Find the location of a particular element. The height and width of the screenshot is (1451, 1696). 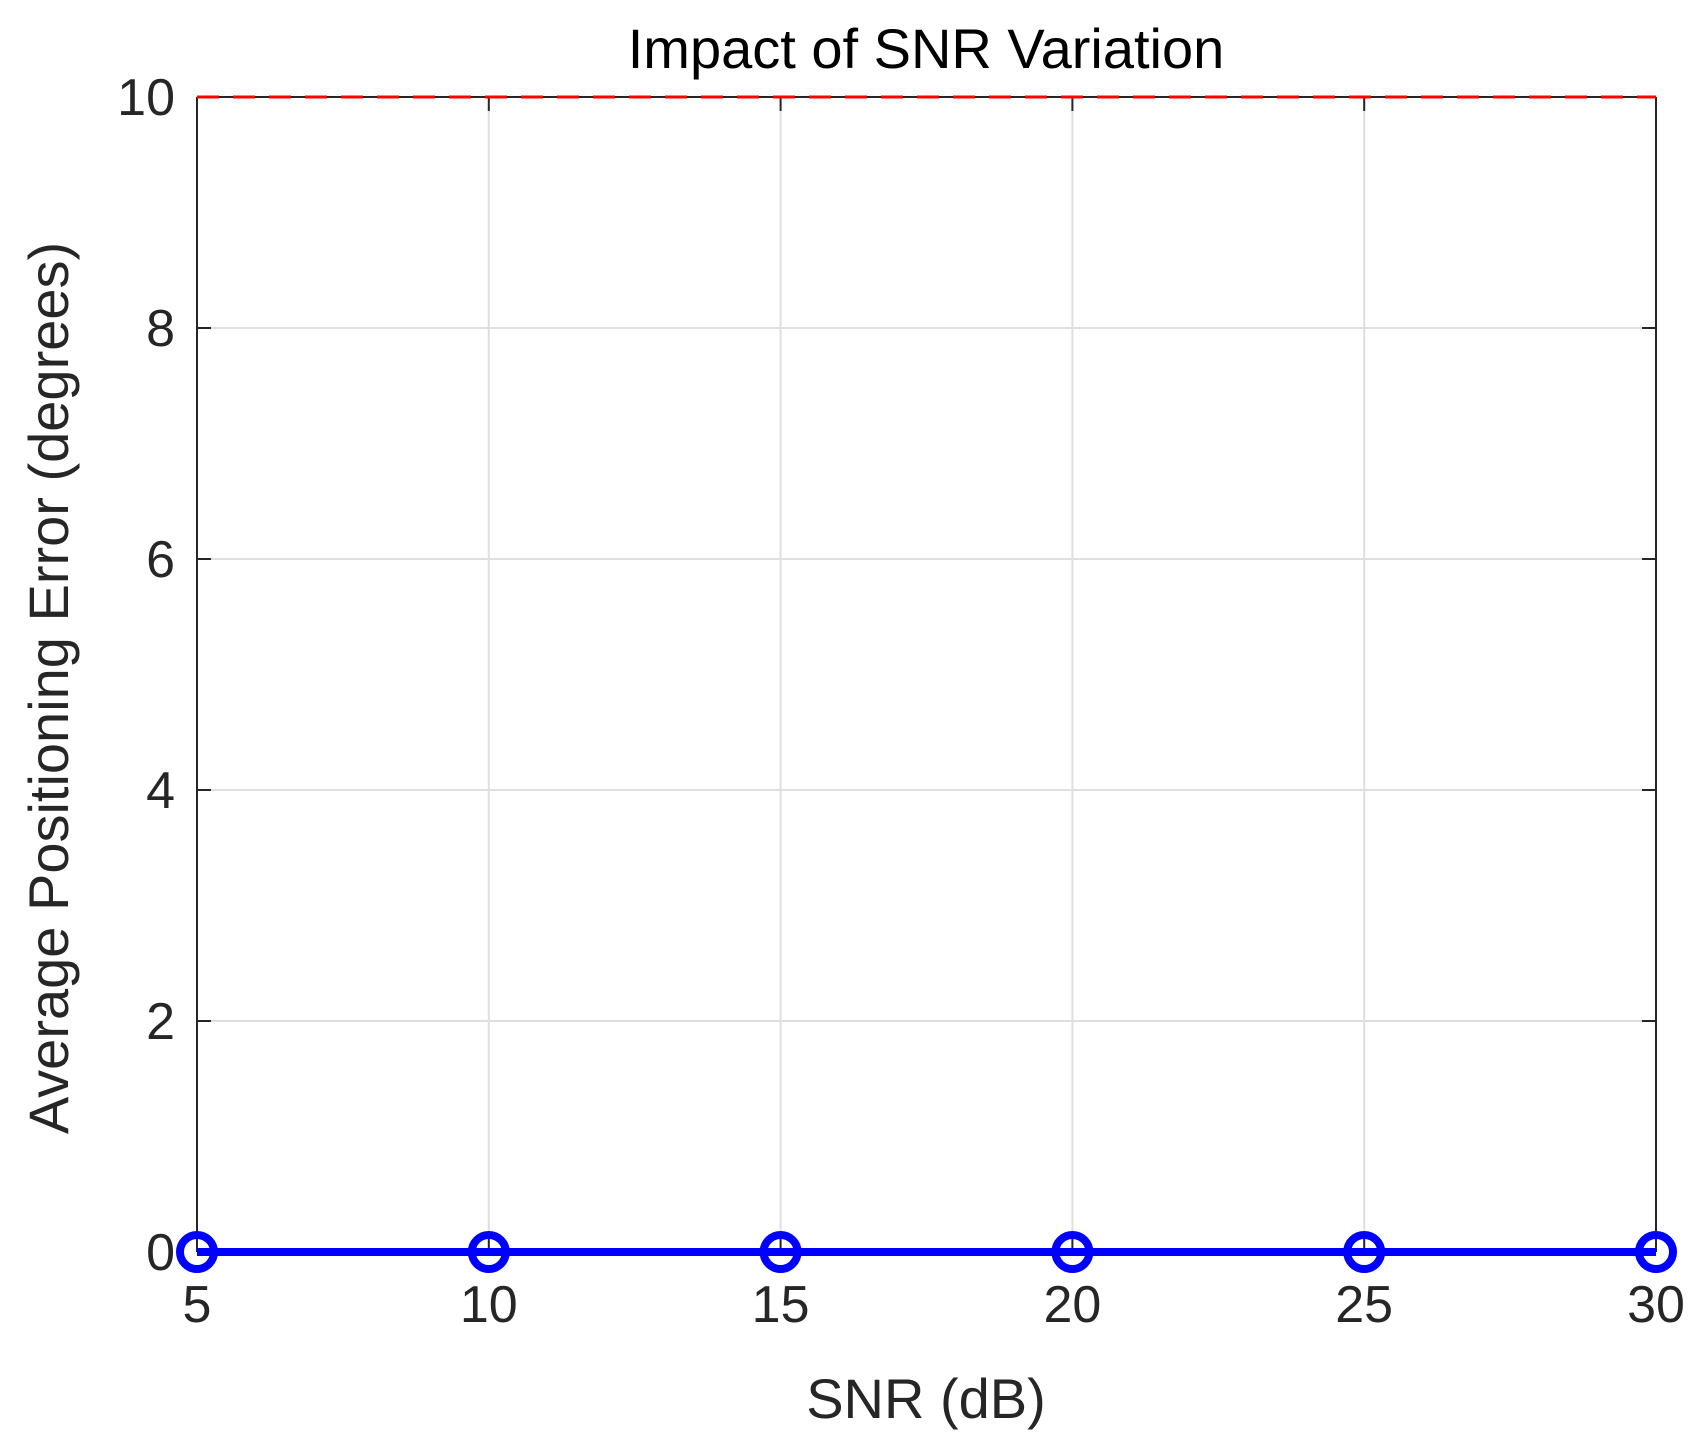

y-axis-title: Average Positioning Error (degrees) is located at coordinates (48, 688).